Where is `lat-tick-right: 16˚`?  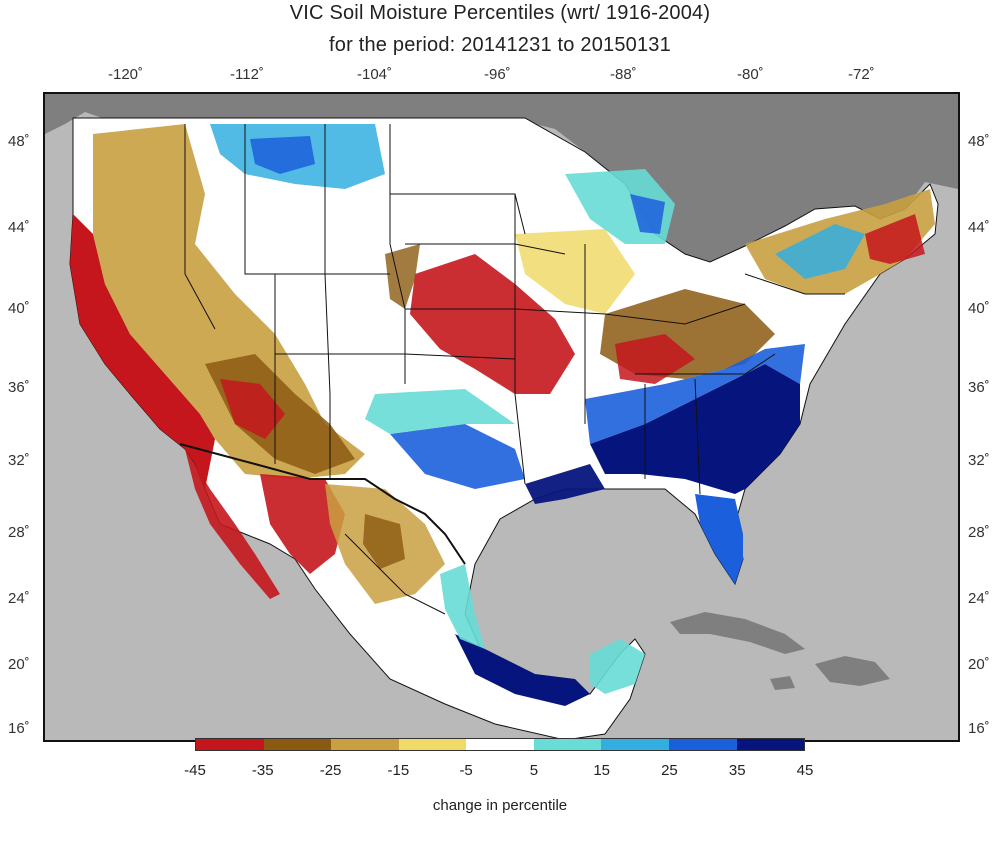
lat-tick-right: 16˚ is located at coordinates (979, 728).